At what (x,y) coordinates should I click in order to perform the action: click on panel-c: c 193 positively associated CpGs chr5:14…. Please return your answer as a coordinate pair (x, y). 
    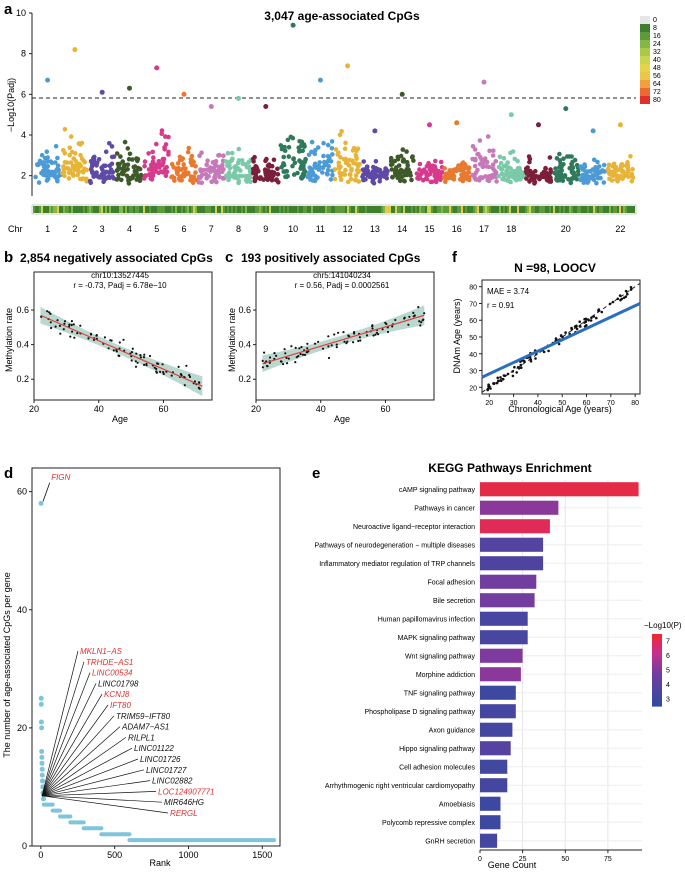
    Looking at the image, I should click on (330, 336).